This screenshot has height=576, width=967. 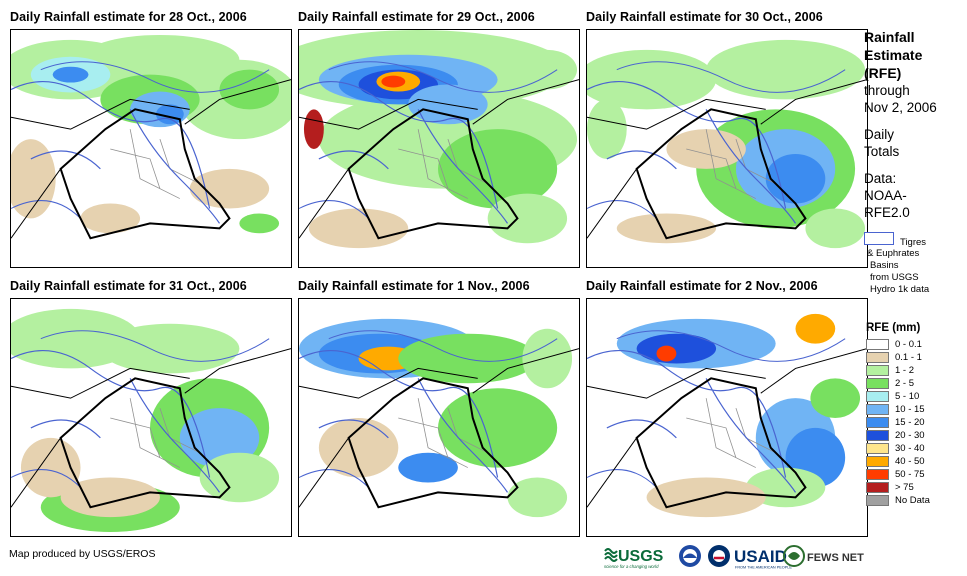 What do you see at coordinates (690, 556) in the screenshot?
I see `noaa-logo` at bounding box center [690, 556].